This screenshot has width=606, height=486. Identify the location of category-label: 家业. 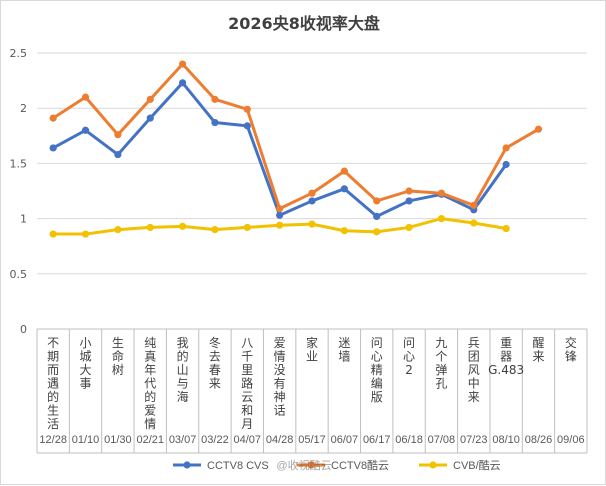
(312, 349).